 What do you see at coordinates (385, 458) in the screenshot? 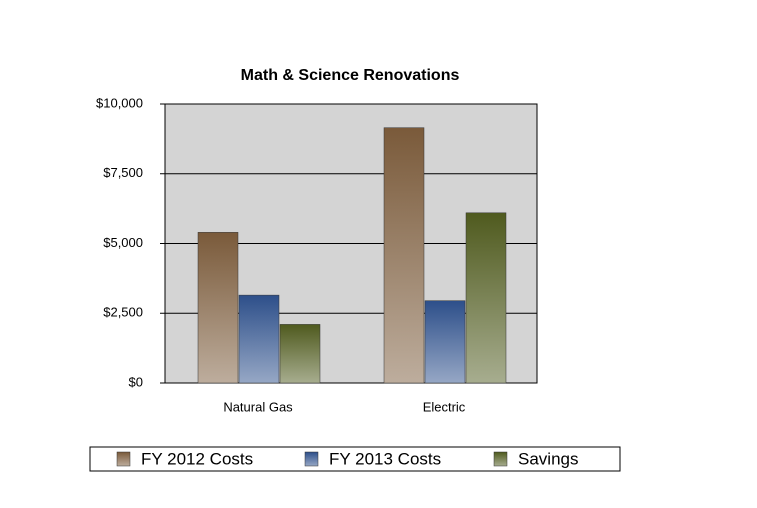
I see `legend-label: FY 2013 Costs` at bounding box center [385, 458].